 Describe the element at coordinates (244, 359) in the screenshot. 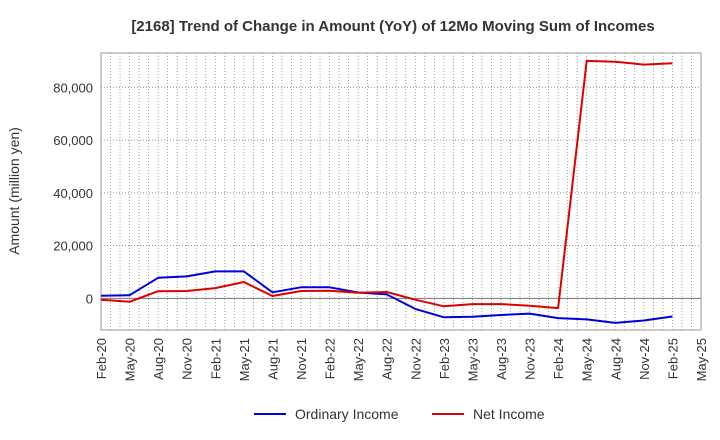

I see `x-tick-label: May-21` at that location.